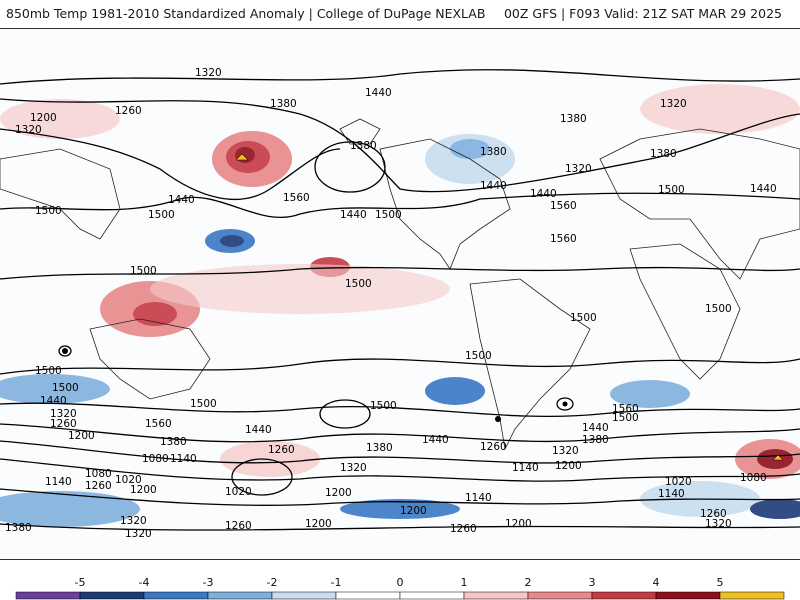  Describe the element at coordinates (80, 582) in the screenshot. I see `colorbar-tick-label: -5` at that location.